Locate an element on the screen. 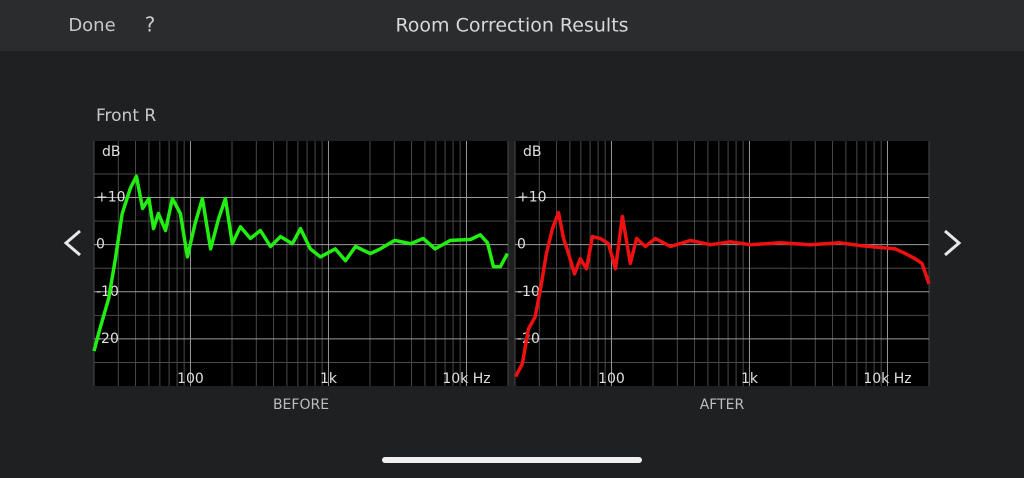  page-title: Room Correction Results is located at coordinates (511, 26).